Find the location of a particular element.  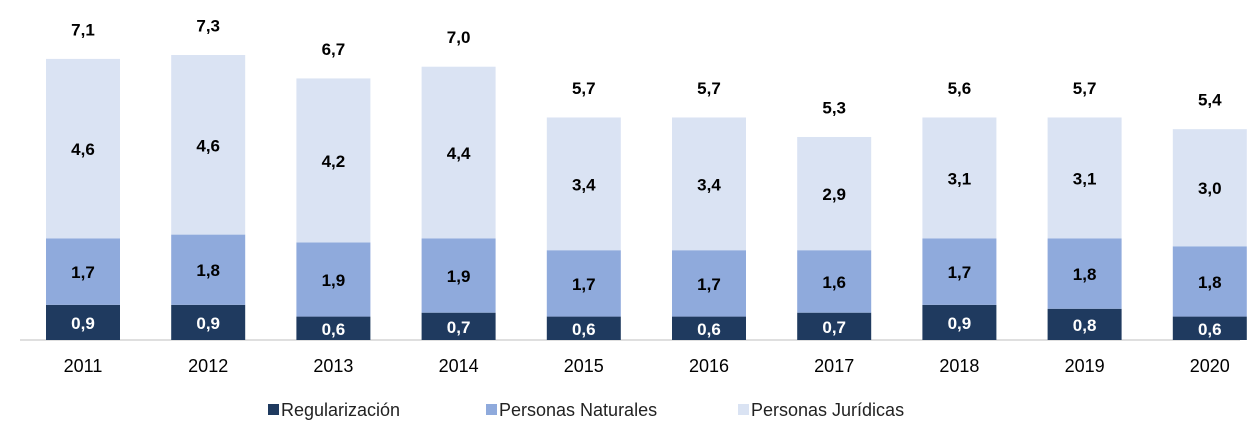

x-tick-label: 2013 is located at coordinates (333, 366).